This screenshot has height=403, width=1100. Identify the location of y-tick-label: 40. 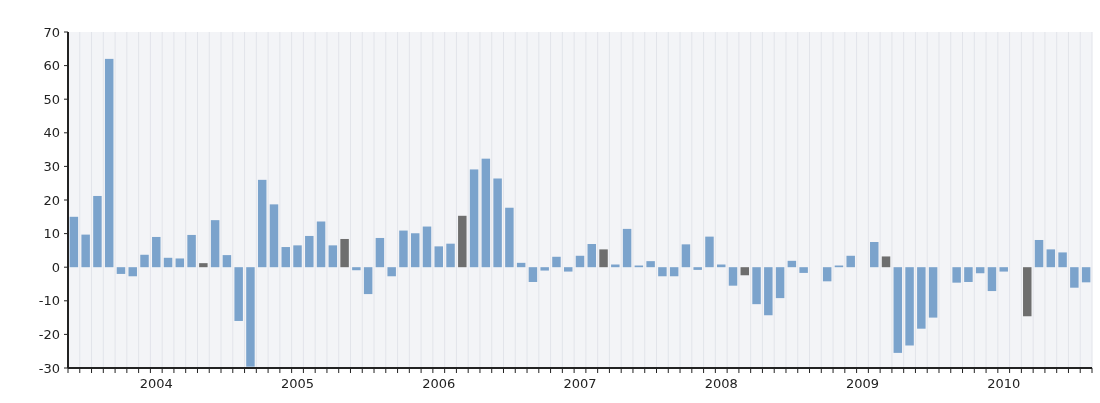
(51, 133).